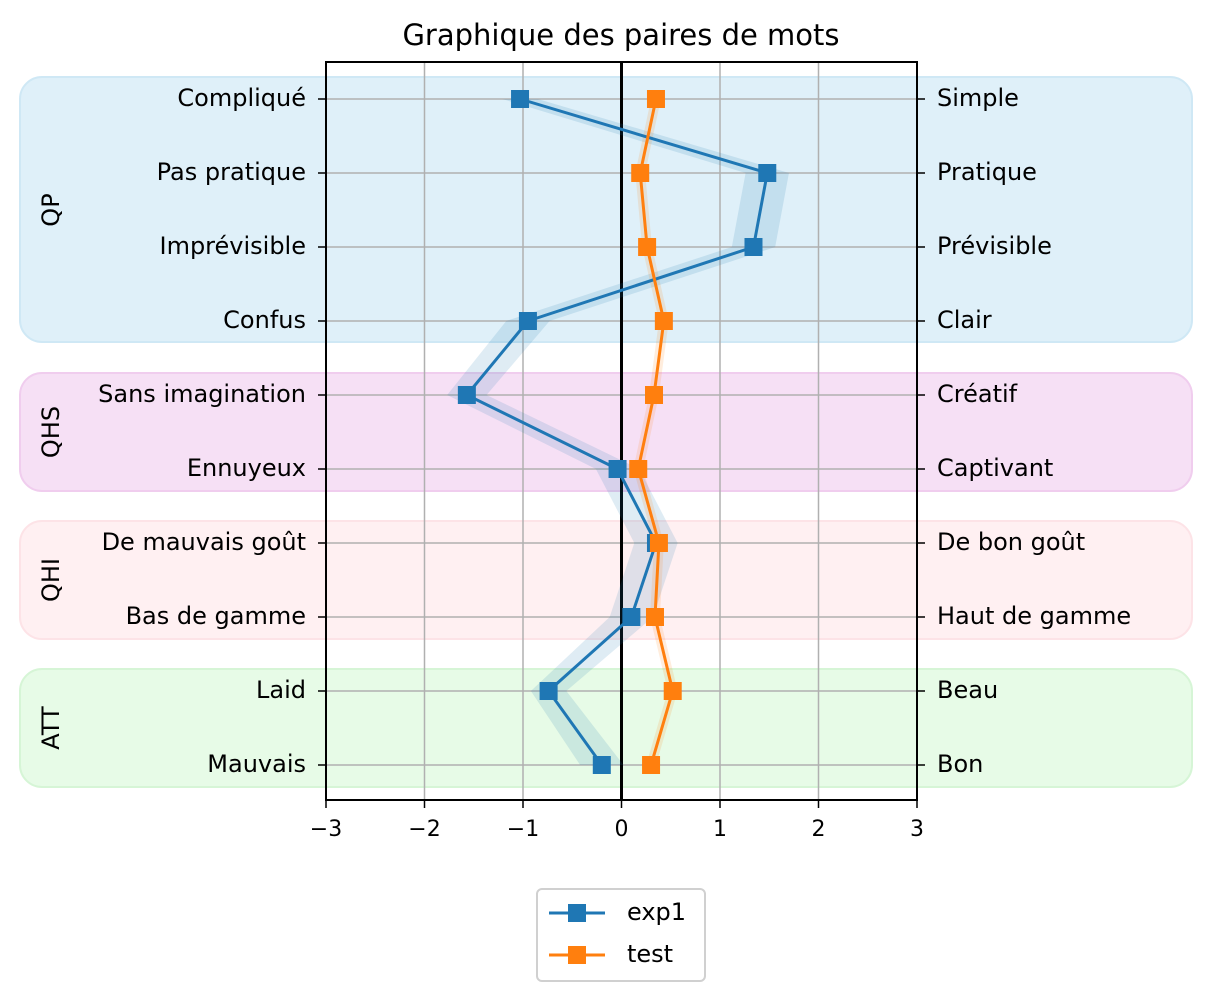 This screenshot has height=1001, width=1212. I want to click on legend-label-exp1: exp1, so click(656, 912).